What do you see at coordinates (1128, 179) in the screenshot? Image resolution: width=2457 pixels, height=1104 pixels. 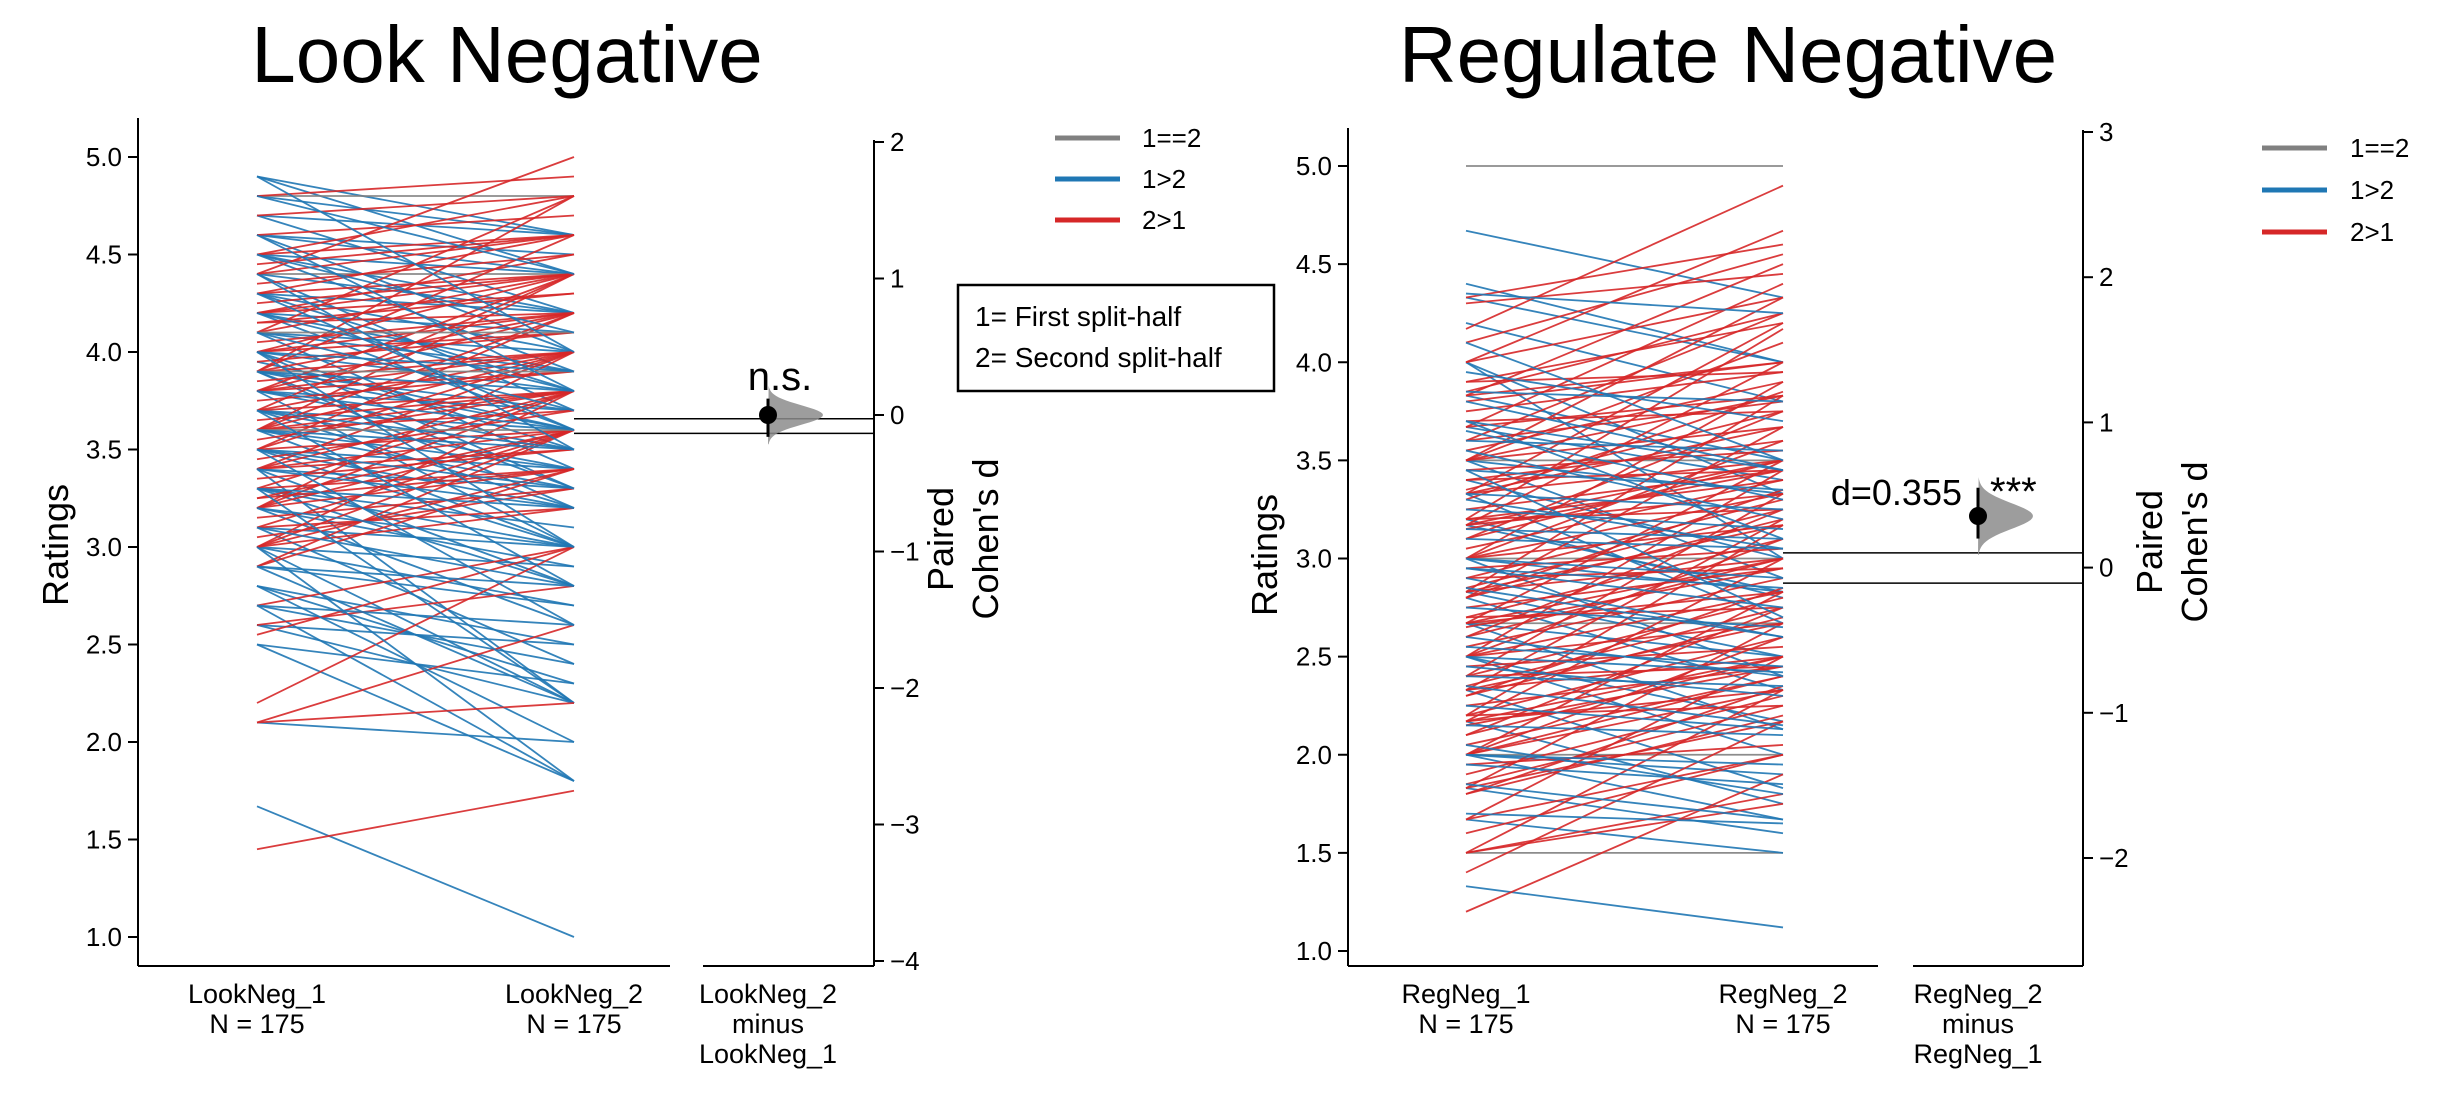 I see `legend: 1==2 1>2 2>1` at bounding box center [1128, 179].